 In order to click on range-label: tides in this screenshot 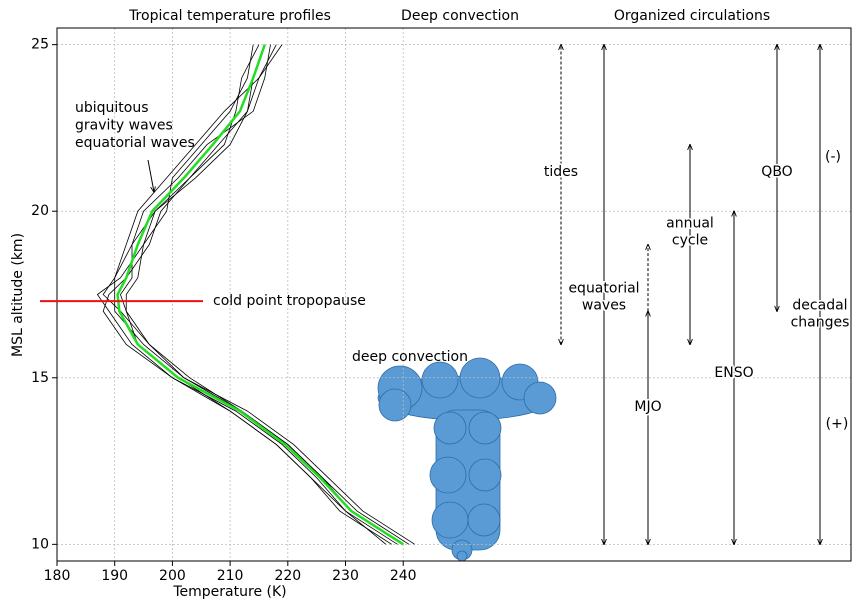, I will do `click(561, 172)`.